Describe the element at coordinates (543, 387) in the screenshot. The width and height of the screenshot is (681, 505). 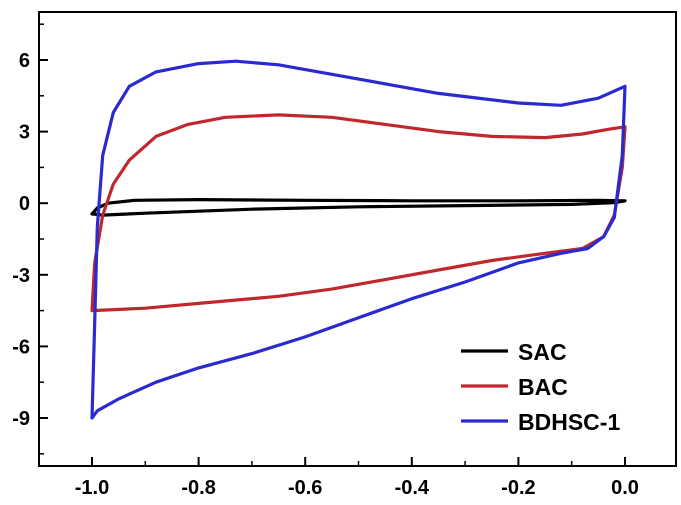
I see `legend-label: BAC` at that location.